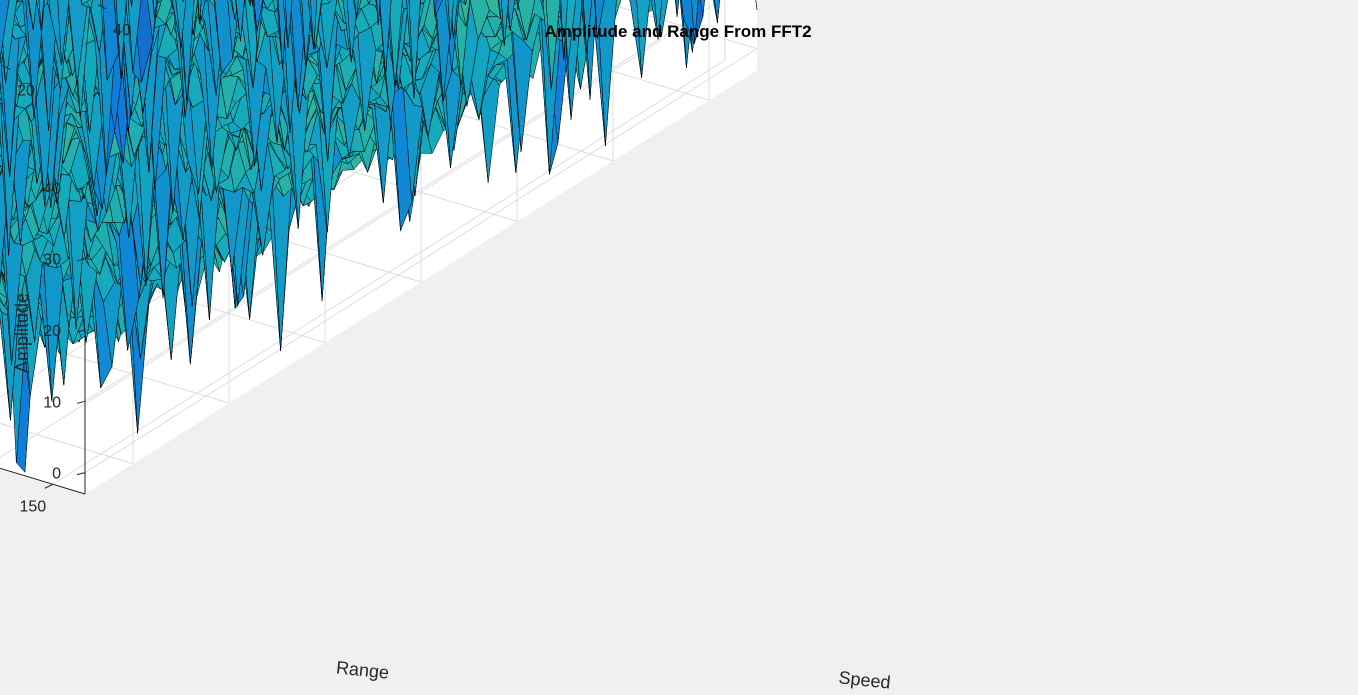 Image resolution: width=1358 pixels, height=695 pixels. What do you see at coordinates (122, 30) in the screenshot?
I see `x-tick-label: 40` at bounding box center [122, 30].